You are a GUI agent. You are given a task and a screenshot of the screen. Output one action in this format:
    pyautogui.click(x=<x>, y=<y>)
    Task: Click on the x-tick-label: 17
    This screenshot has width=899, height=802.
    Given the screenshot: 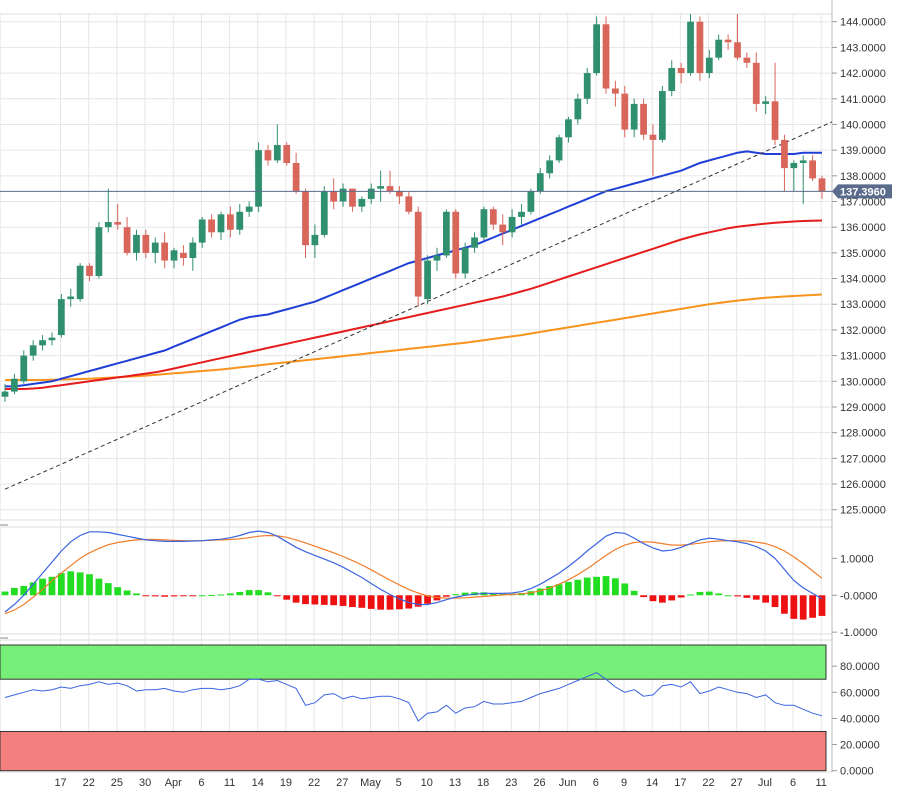 What is the action you would take?
    pyautogui.click(x=60, y=783)
    